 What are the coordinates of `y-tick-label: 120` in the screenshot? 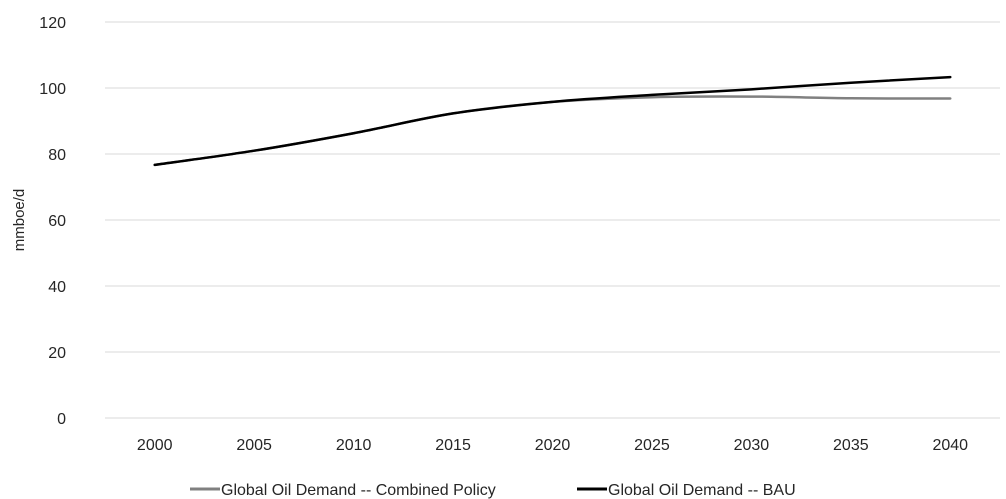 It's located at (52, 23).